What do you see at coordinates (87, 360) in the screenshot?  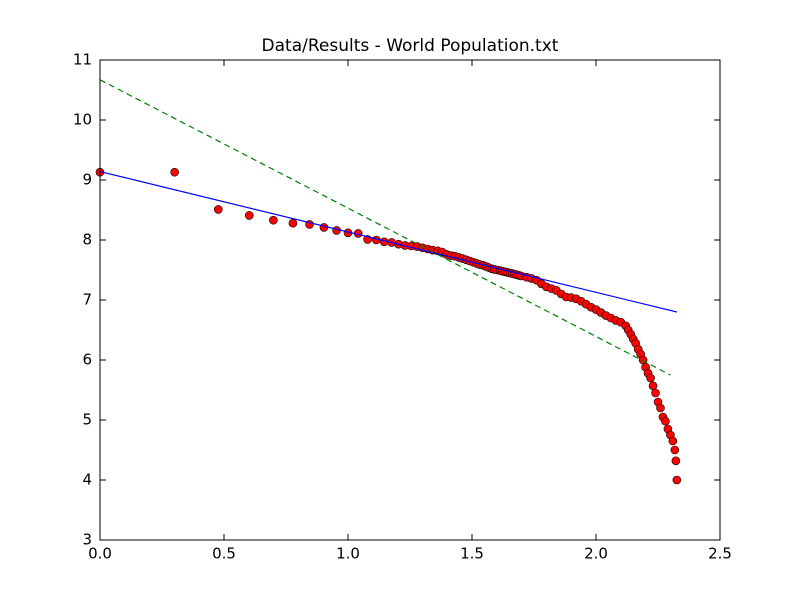 I see `y-tick-label: 6` at bounding box center [87, 360].